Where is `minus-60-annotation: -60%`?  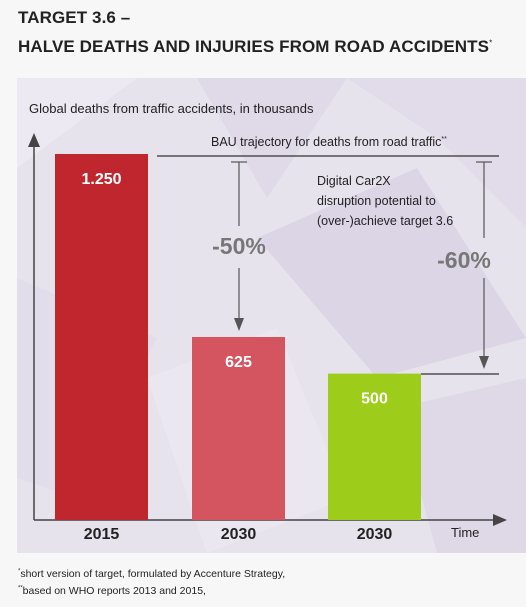 minus-60-annotation: -60% is located at coordinates (460, 268).